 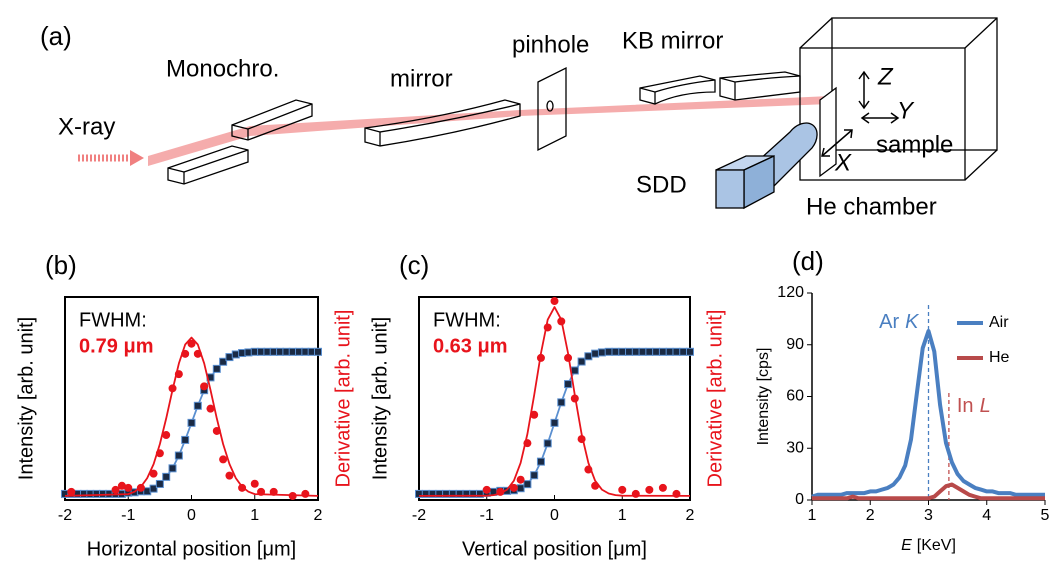 I want to click on sdd-detector, so click(x=766, y=166).